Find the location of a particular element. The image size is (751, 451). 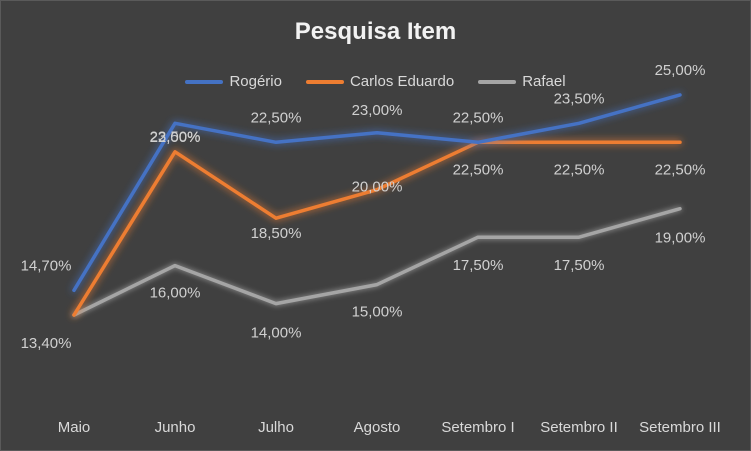

data-label-rogerio: 14,70% is located at coordinates (46, 265).